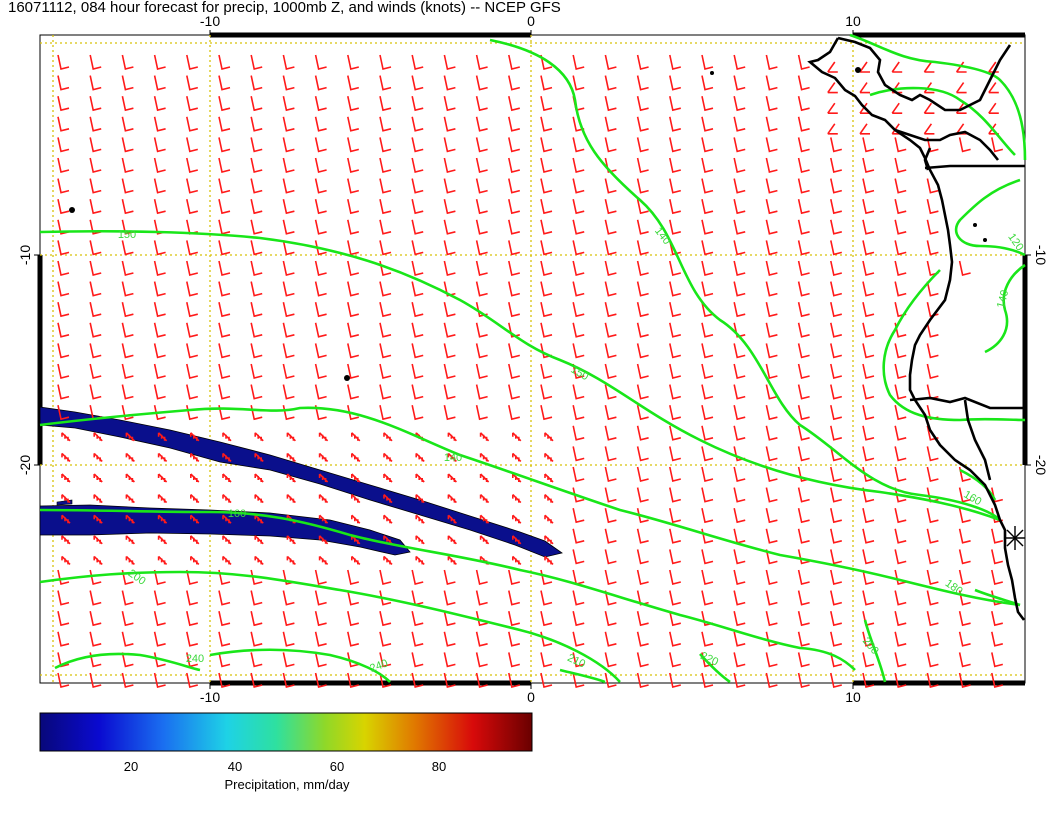  What do you see at coordinates (301, 482) in the screenshot?
I see `precip-bands` at bounding box center [301, 482].